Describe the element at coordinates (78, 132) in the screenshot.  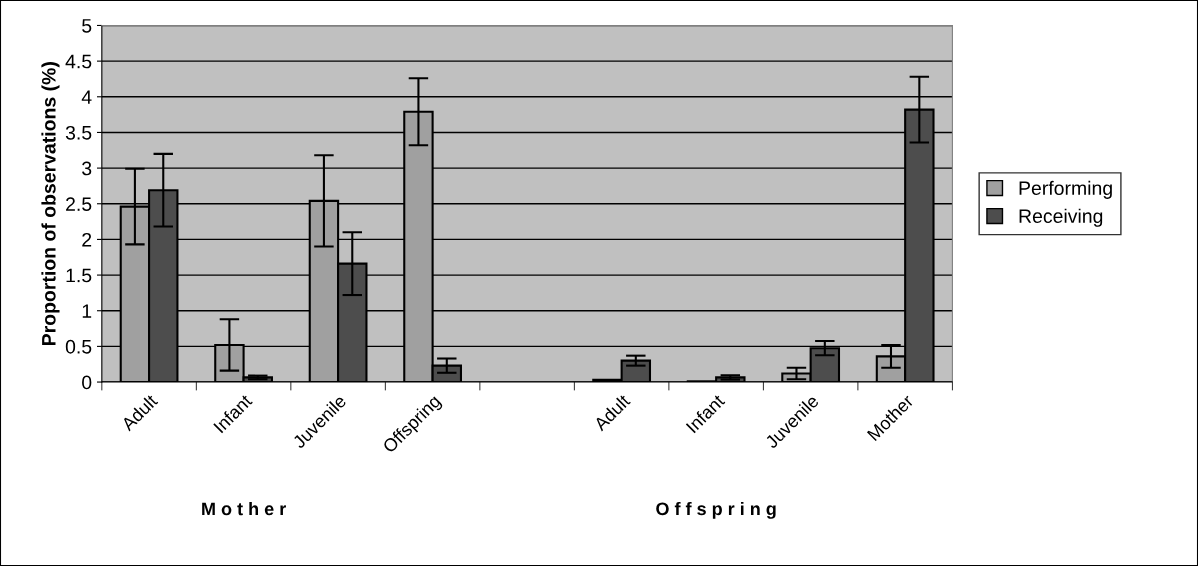
I see `y-tick-label: 3.5` at that location.